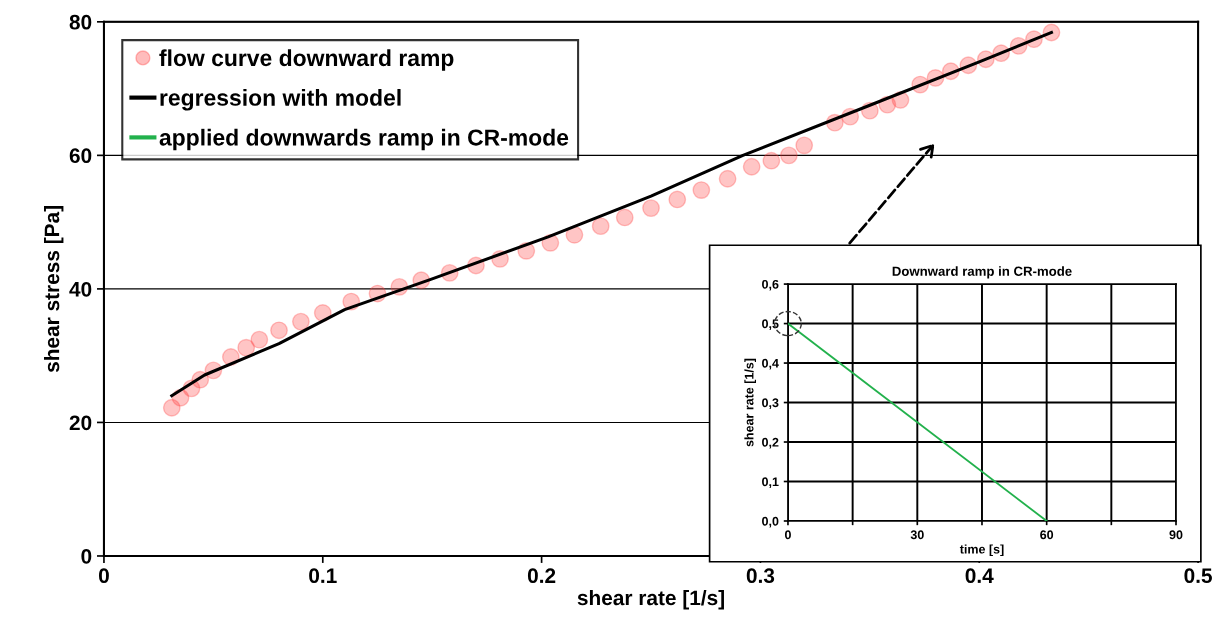 This screenshot has height=642, width=1213. I want to click on y-tick-label: 20, so click(80, 423).